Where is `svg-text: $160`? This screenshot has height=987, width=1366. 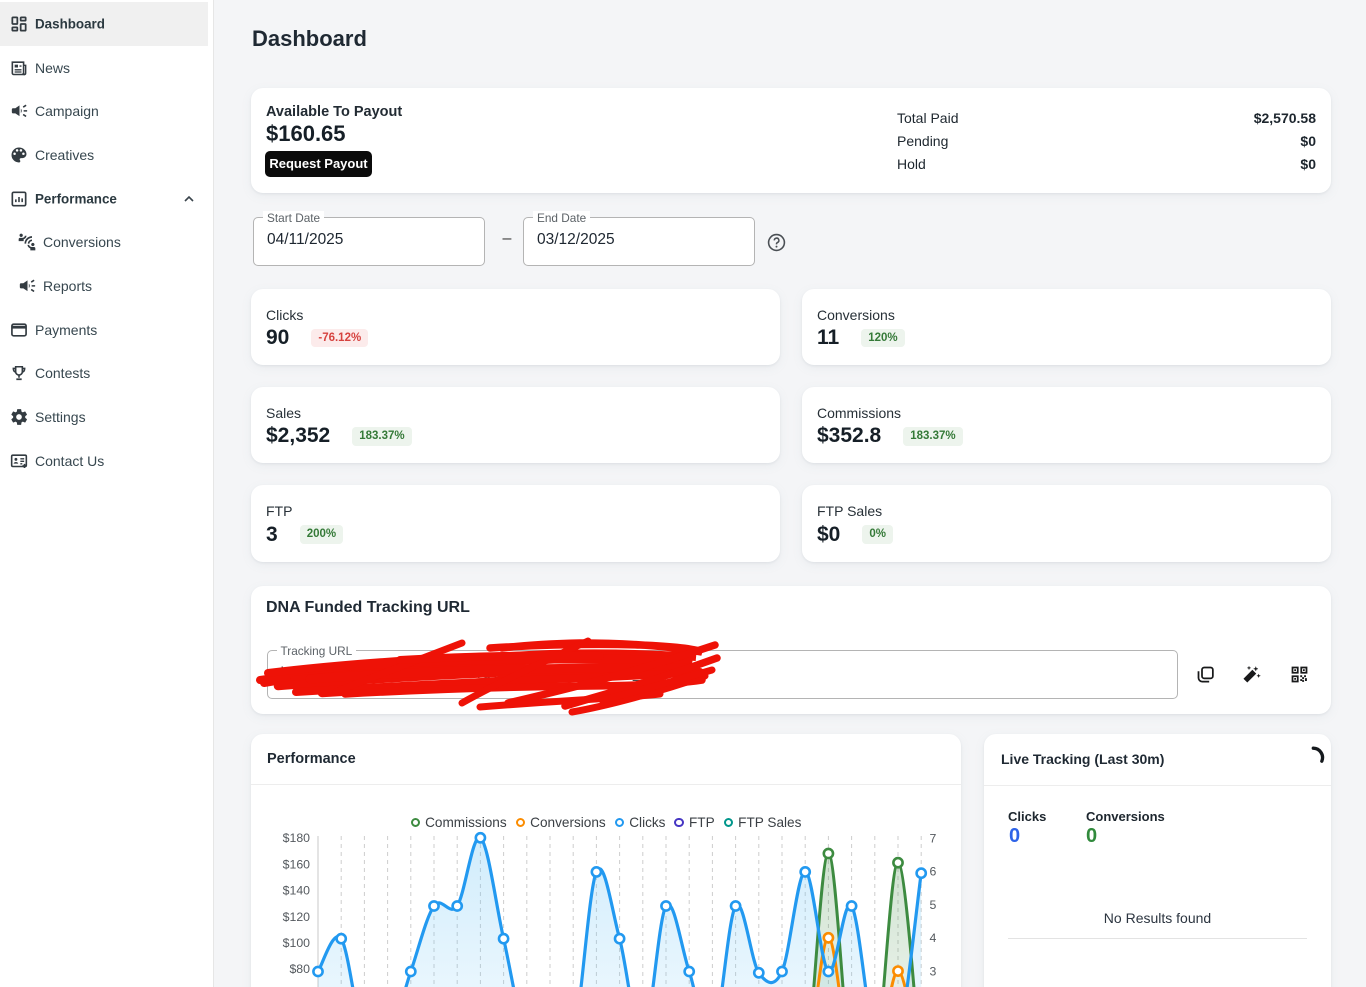
svg-text: $160 is located at coordinates (297, 864).